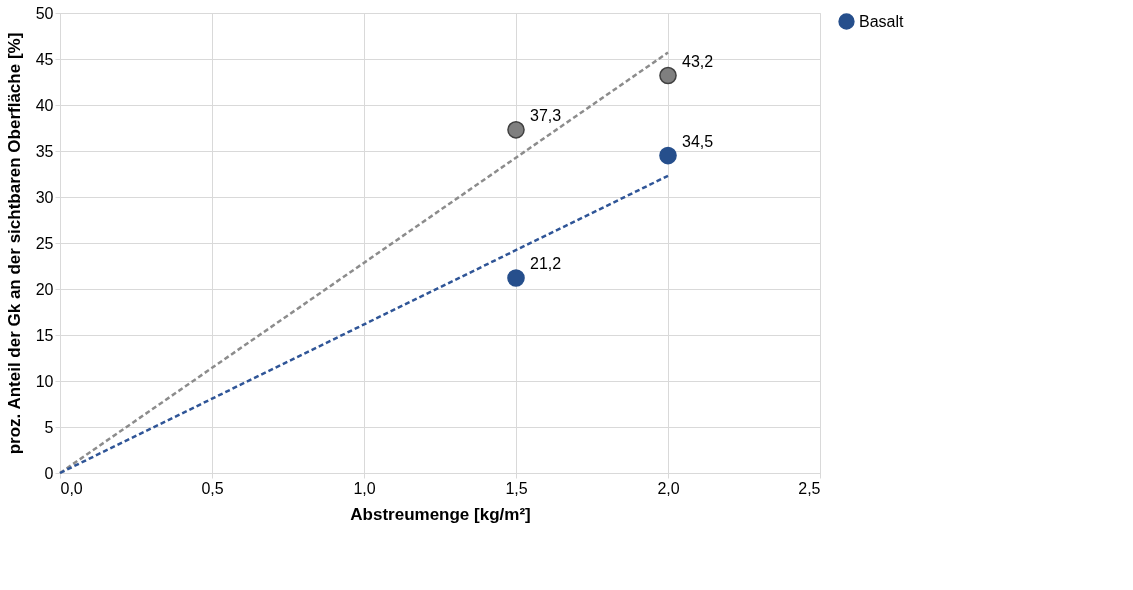 The height and width of the screenshot is (590, 1133). Describe the element at coordinates (14, 243) in the screenshot. I see `y-axis-title: proz. Anteil der Gk an der sichtbaren Oberfläche [%]` at that location.